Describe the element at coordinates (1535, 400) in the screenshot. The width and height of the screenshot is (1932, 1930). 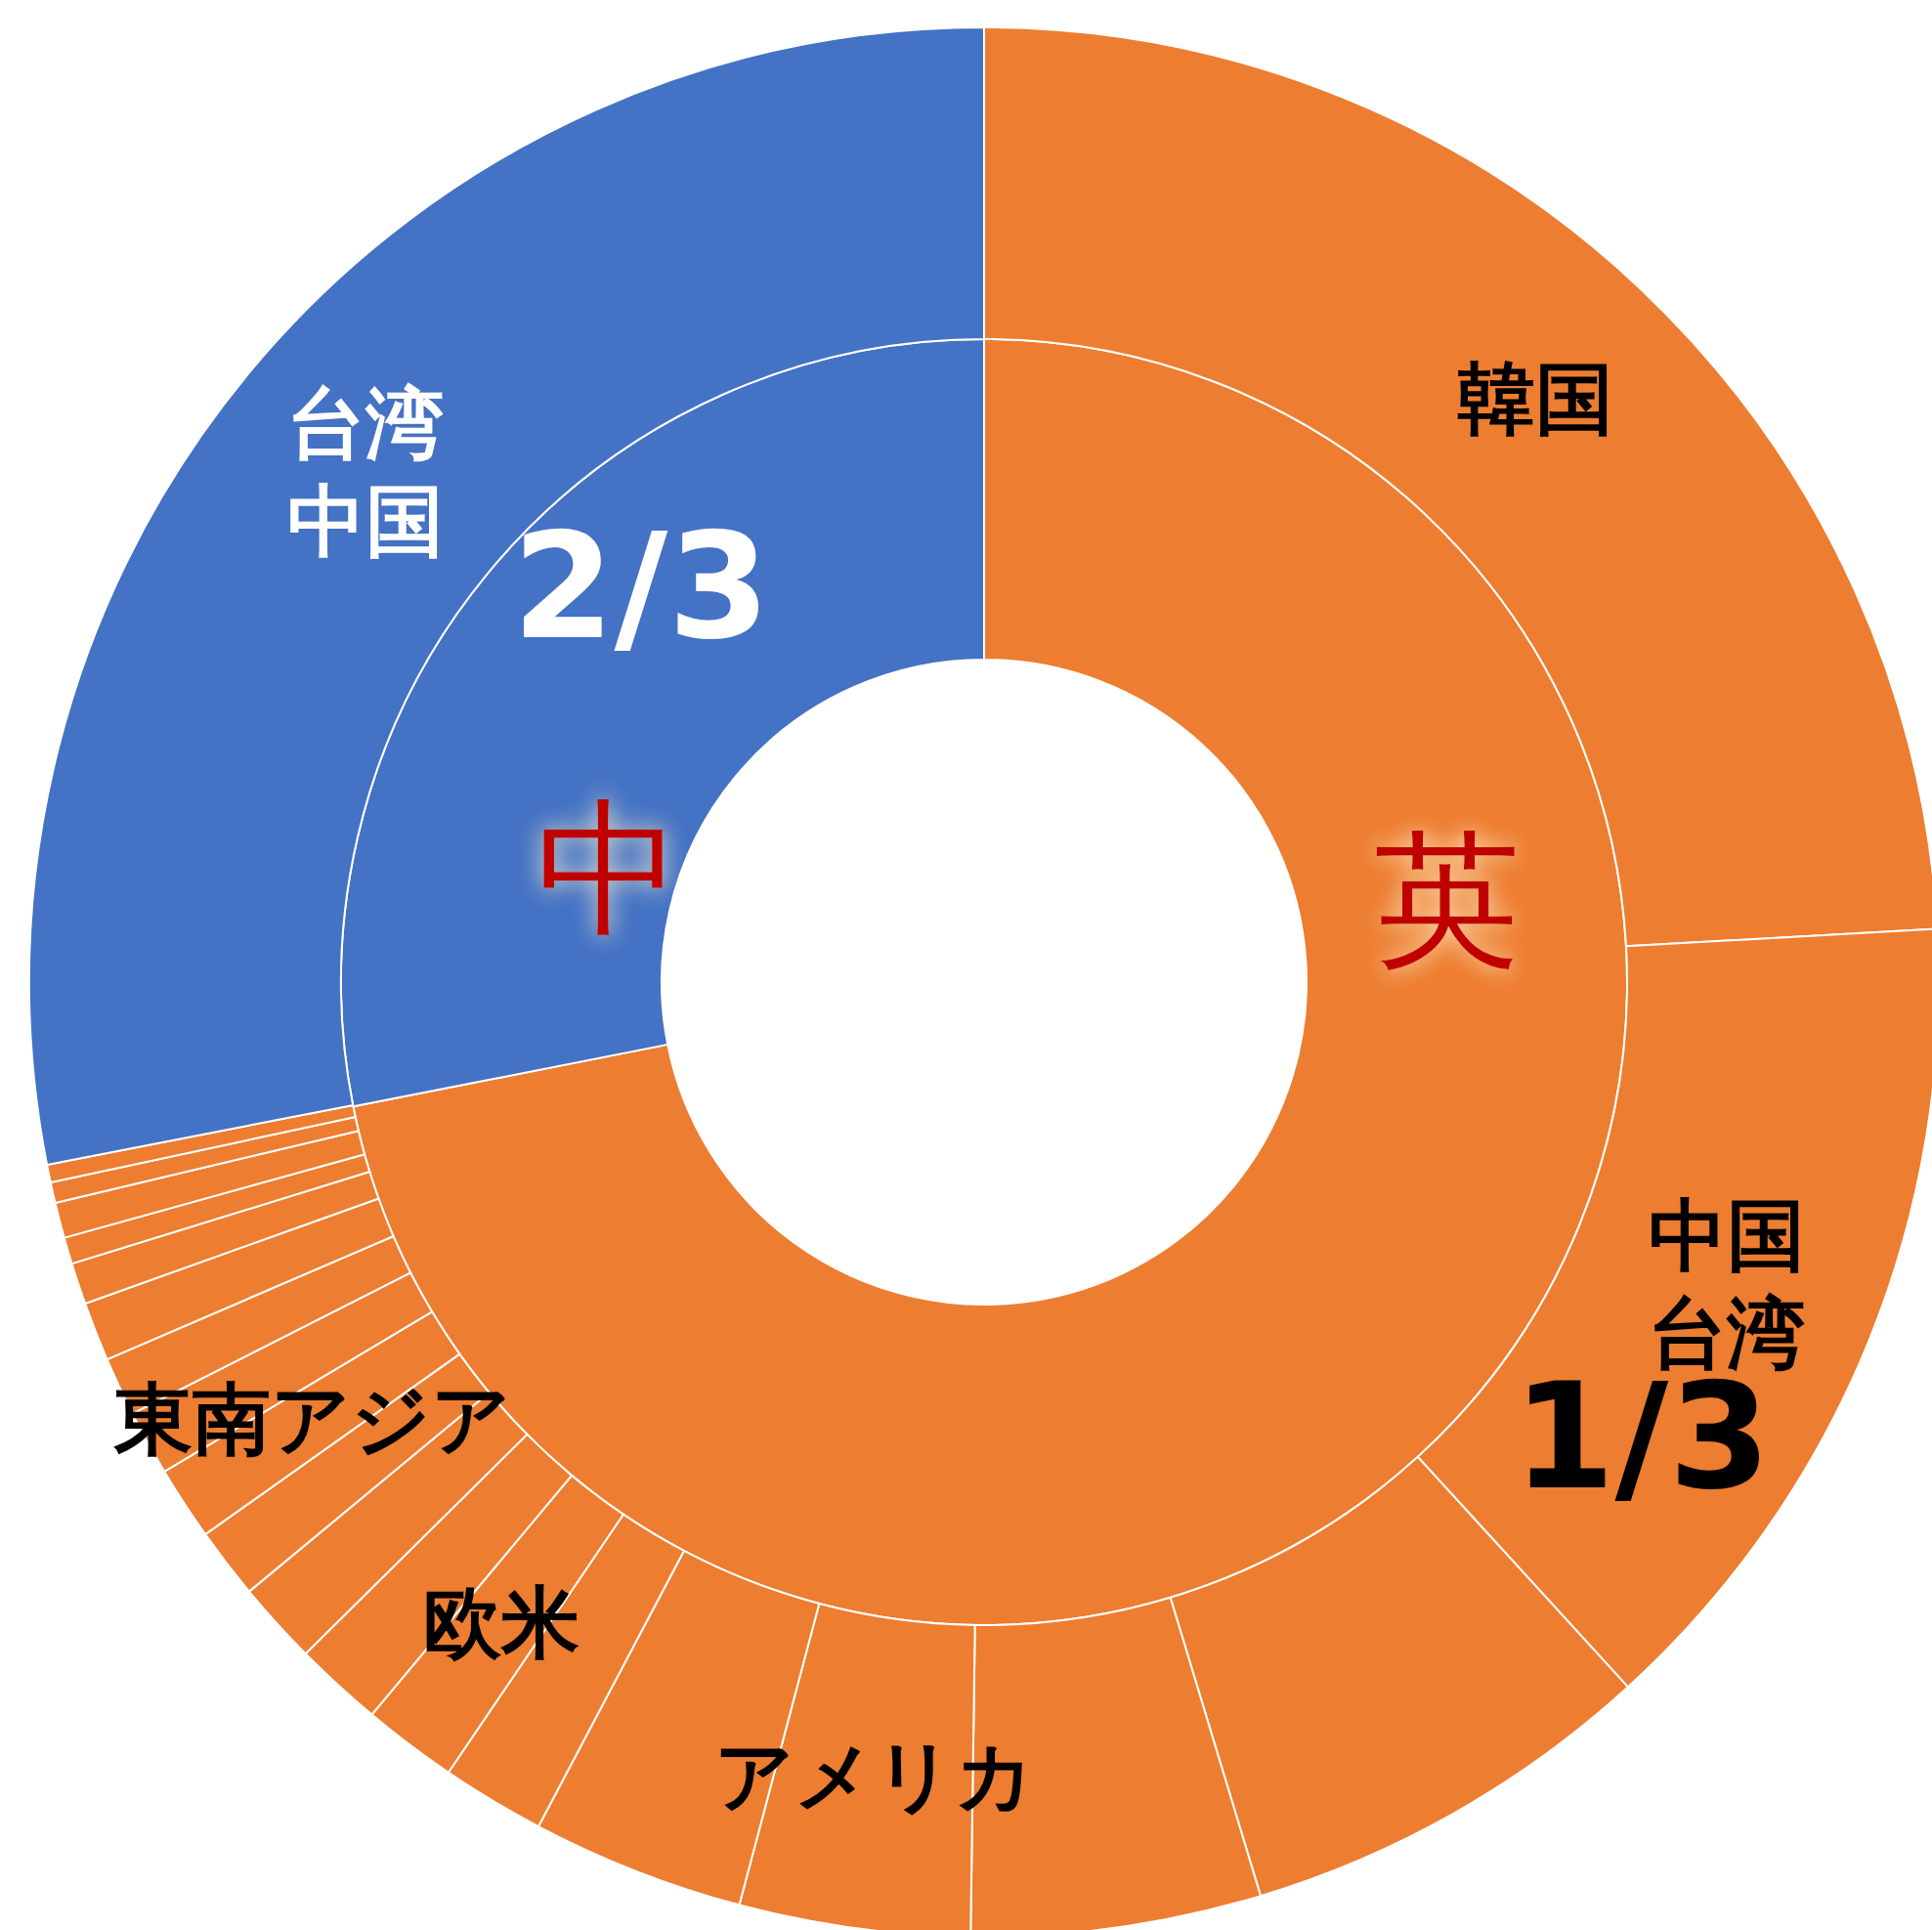
I see `slice-label: 韓国` at that location.